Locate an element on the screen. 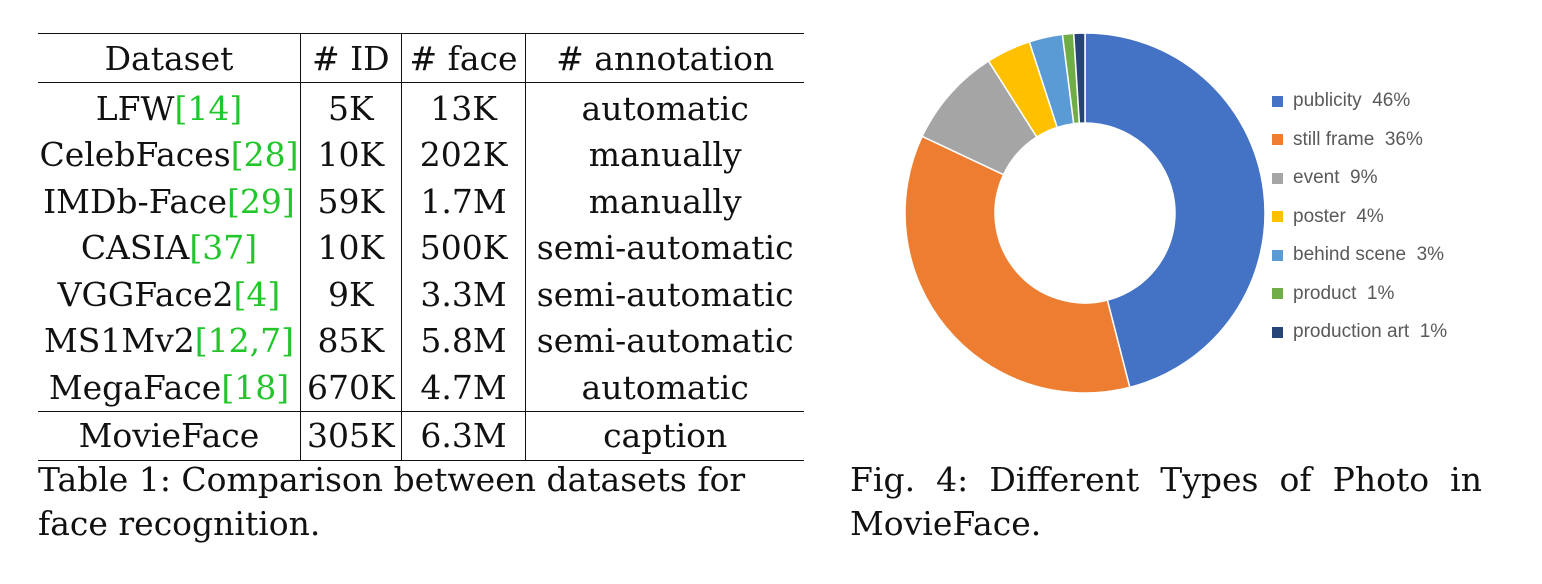  citation-link: 18 is located at coordinates (255, 387).